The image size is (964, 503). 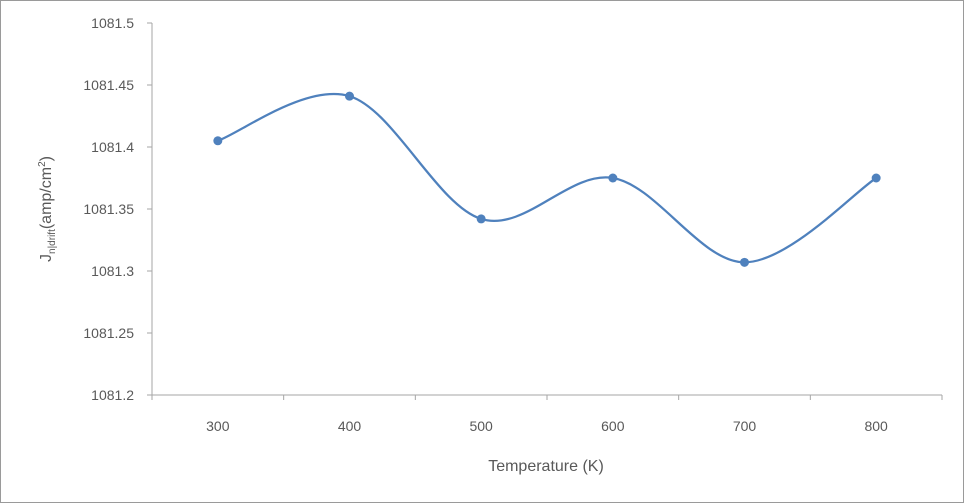 I want to click on y-axis-title: Jn|drift(amp/cm2), so click(x=47, y=209).